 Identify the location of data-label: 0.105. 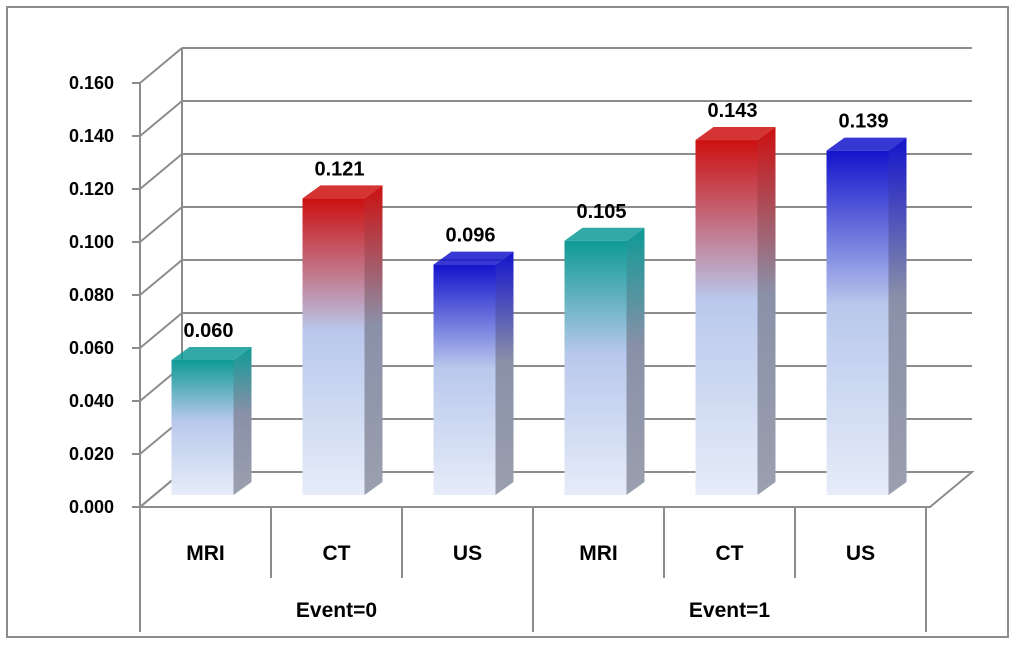
(601, 212).